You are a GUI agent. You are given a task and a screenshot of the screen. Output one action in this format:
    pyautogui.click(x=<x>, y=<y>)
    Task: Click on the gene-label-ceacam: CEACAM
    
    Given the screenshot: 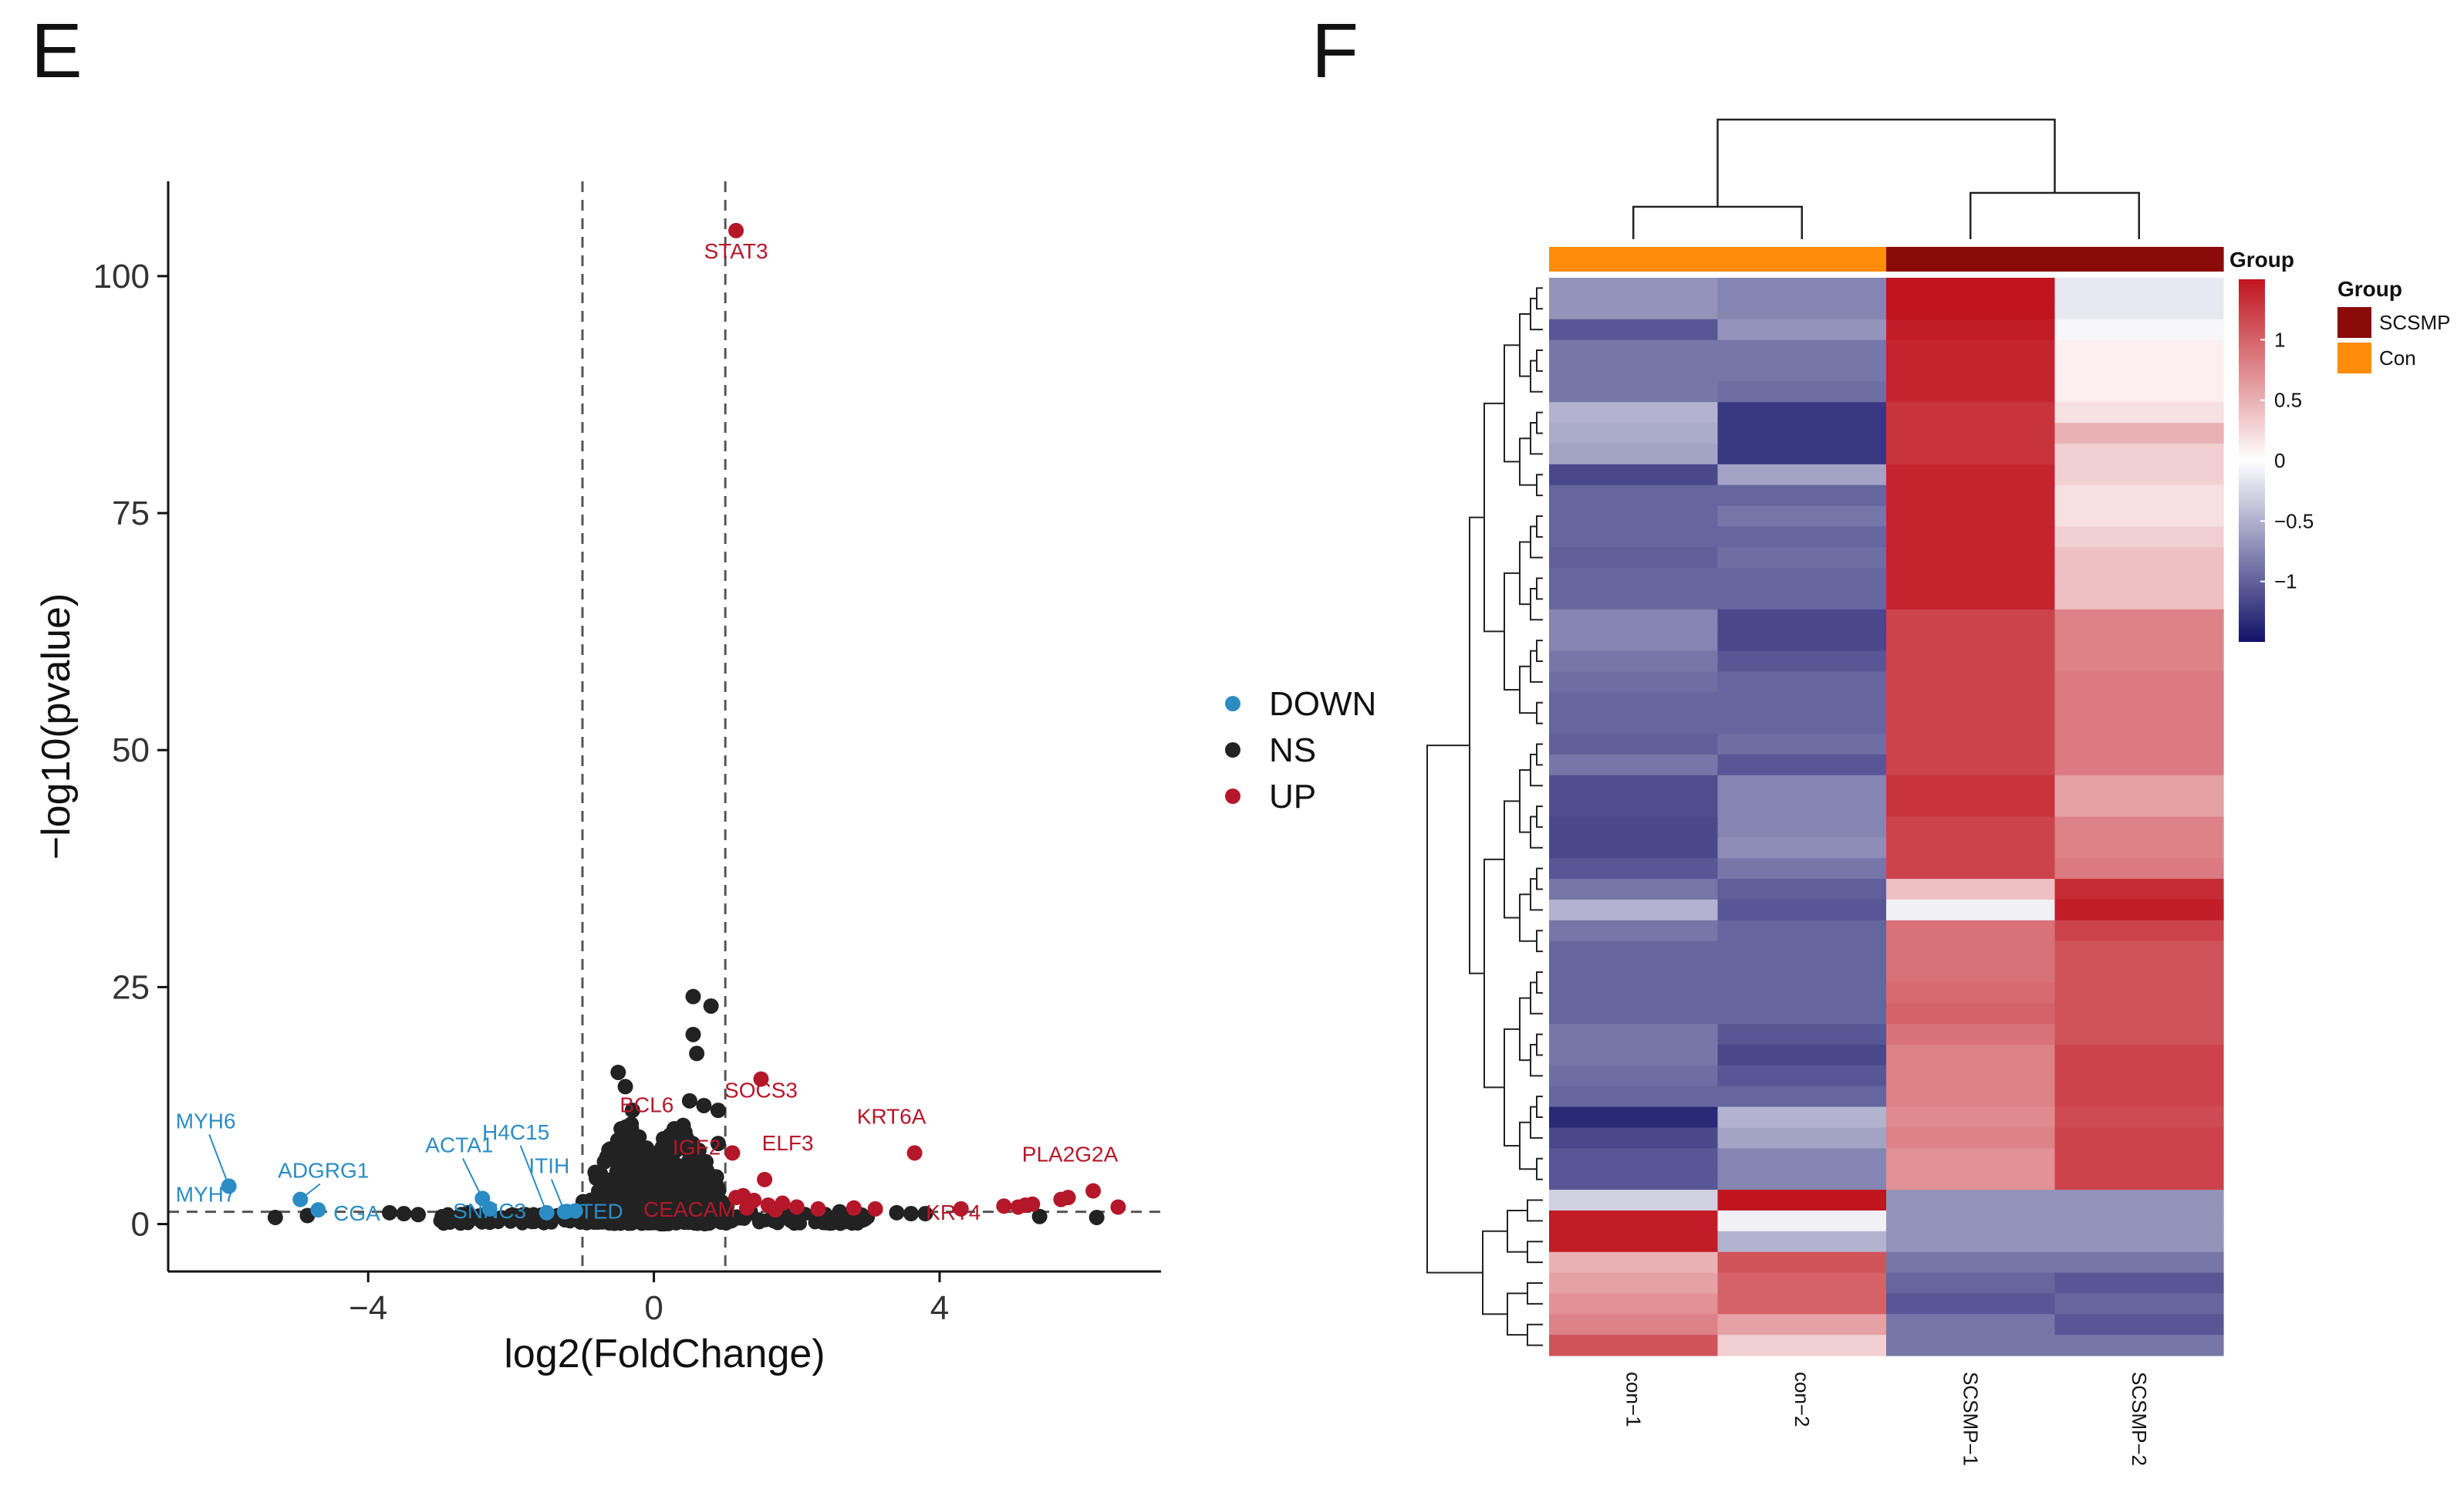 What is the action you would take?
    pyautogui.click(x=690, y=1209)
    